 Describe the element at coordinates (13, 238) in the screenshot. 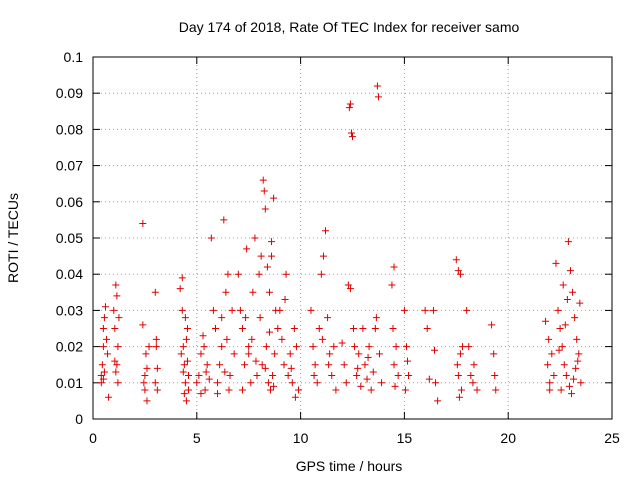

I see `y-axis-title: ROTI / TECUs` at that location.